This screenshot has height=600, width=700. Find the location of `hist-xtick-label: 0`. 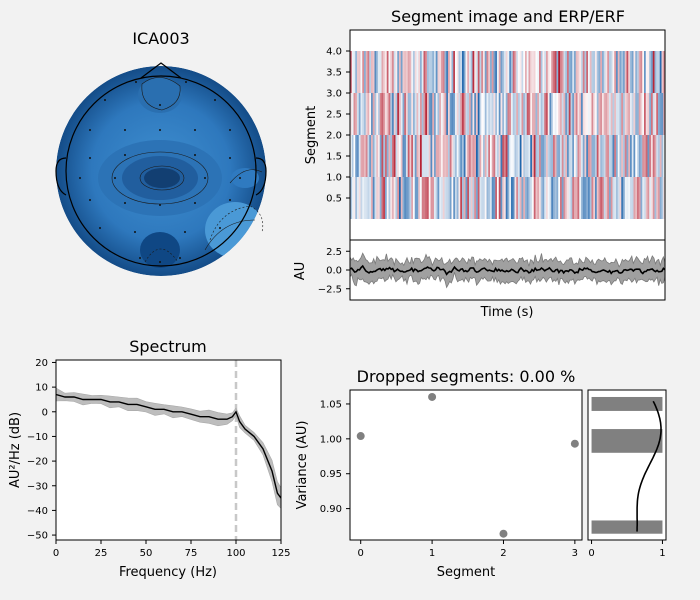

hist-xtick-label: 0 is located at coordinates (591, 553).